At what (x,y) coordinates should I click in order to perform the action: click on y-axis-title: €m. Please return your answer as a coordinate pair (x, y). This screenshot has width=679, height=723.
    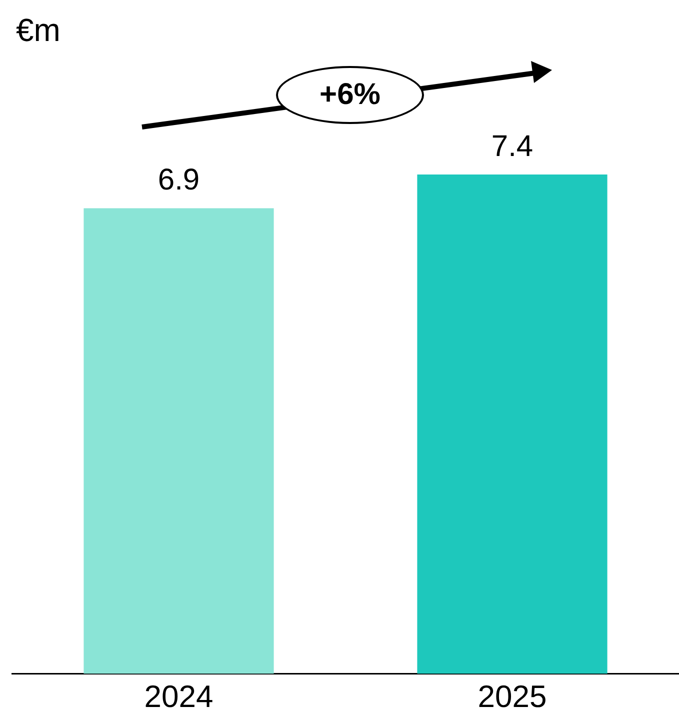
    Looking at the image, I should click on (38, 30).